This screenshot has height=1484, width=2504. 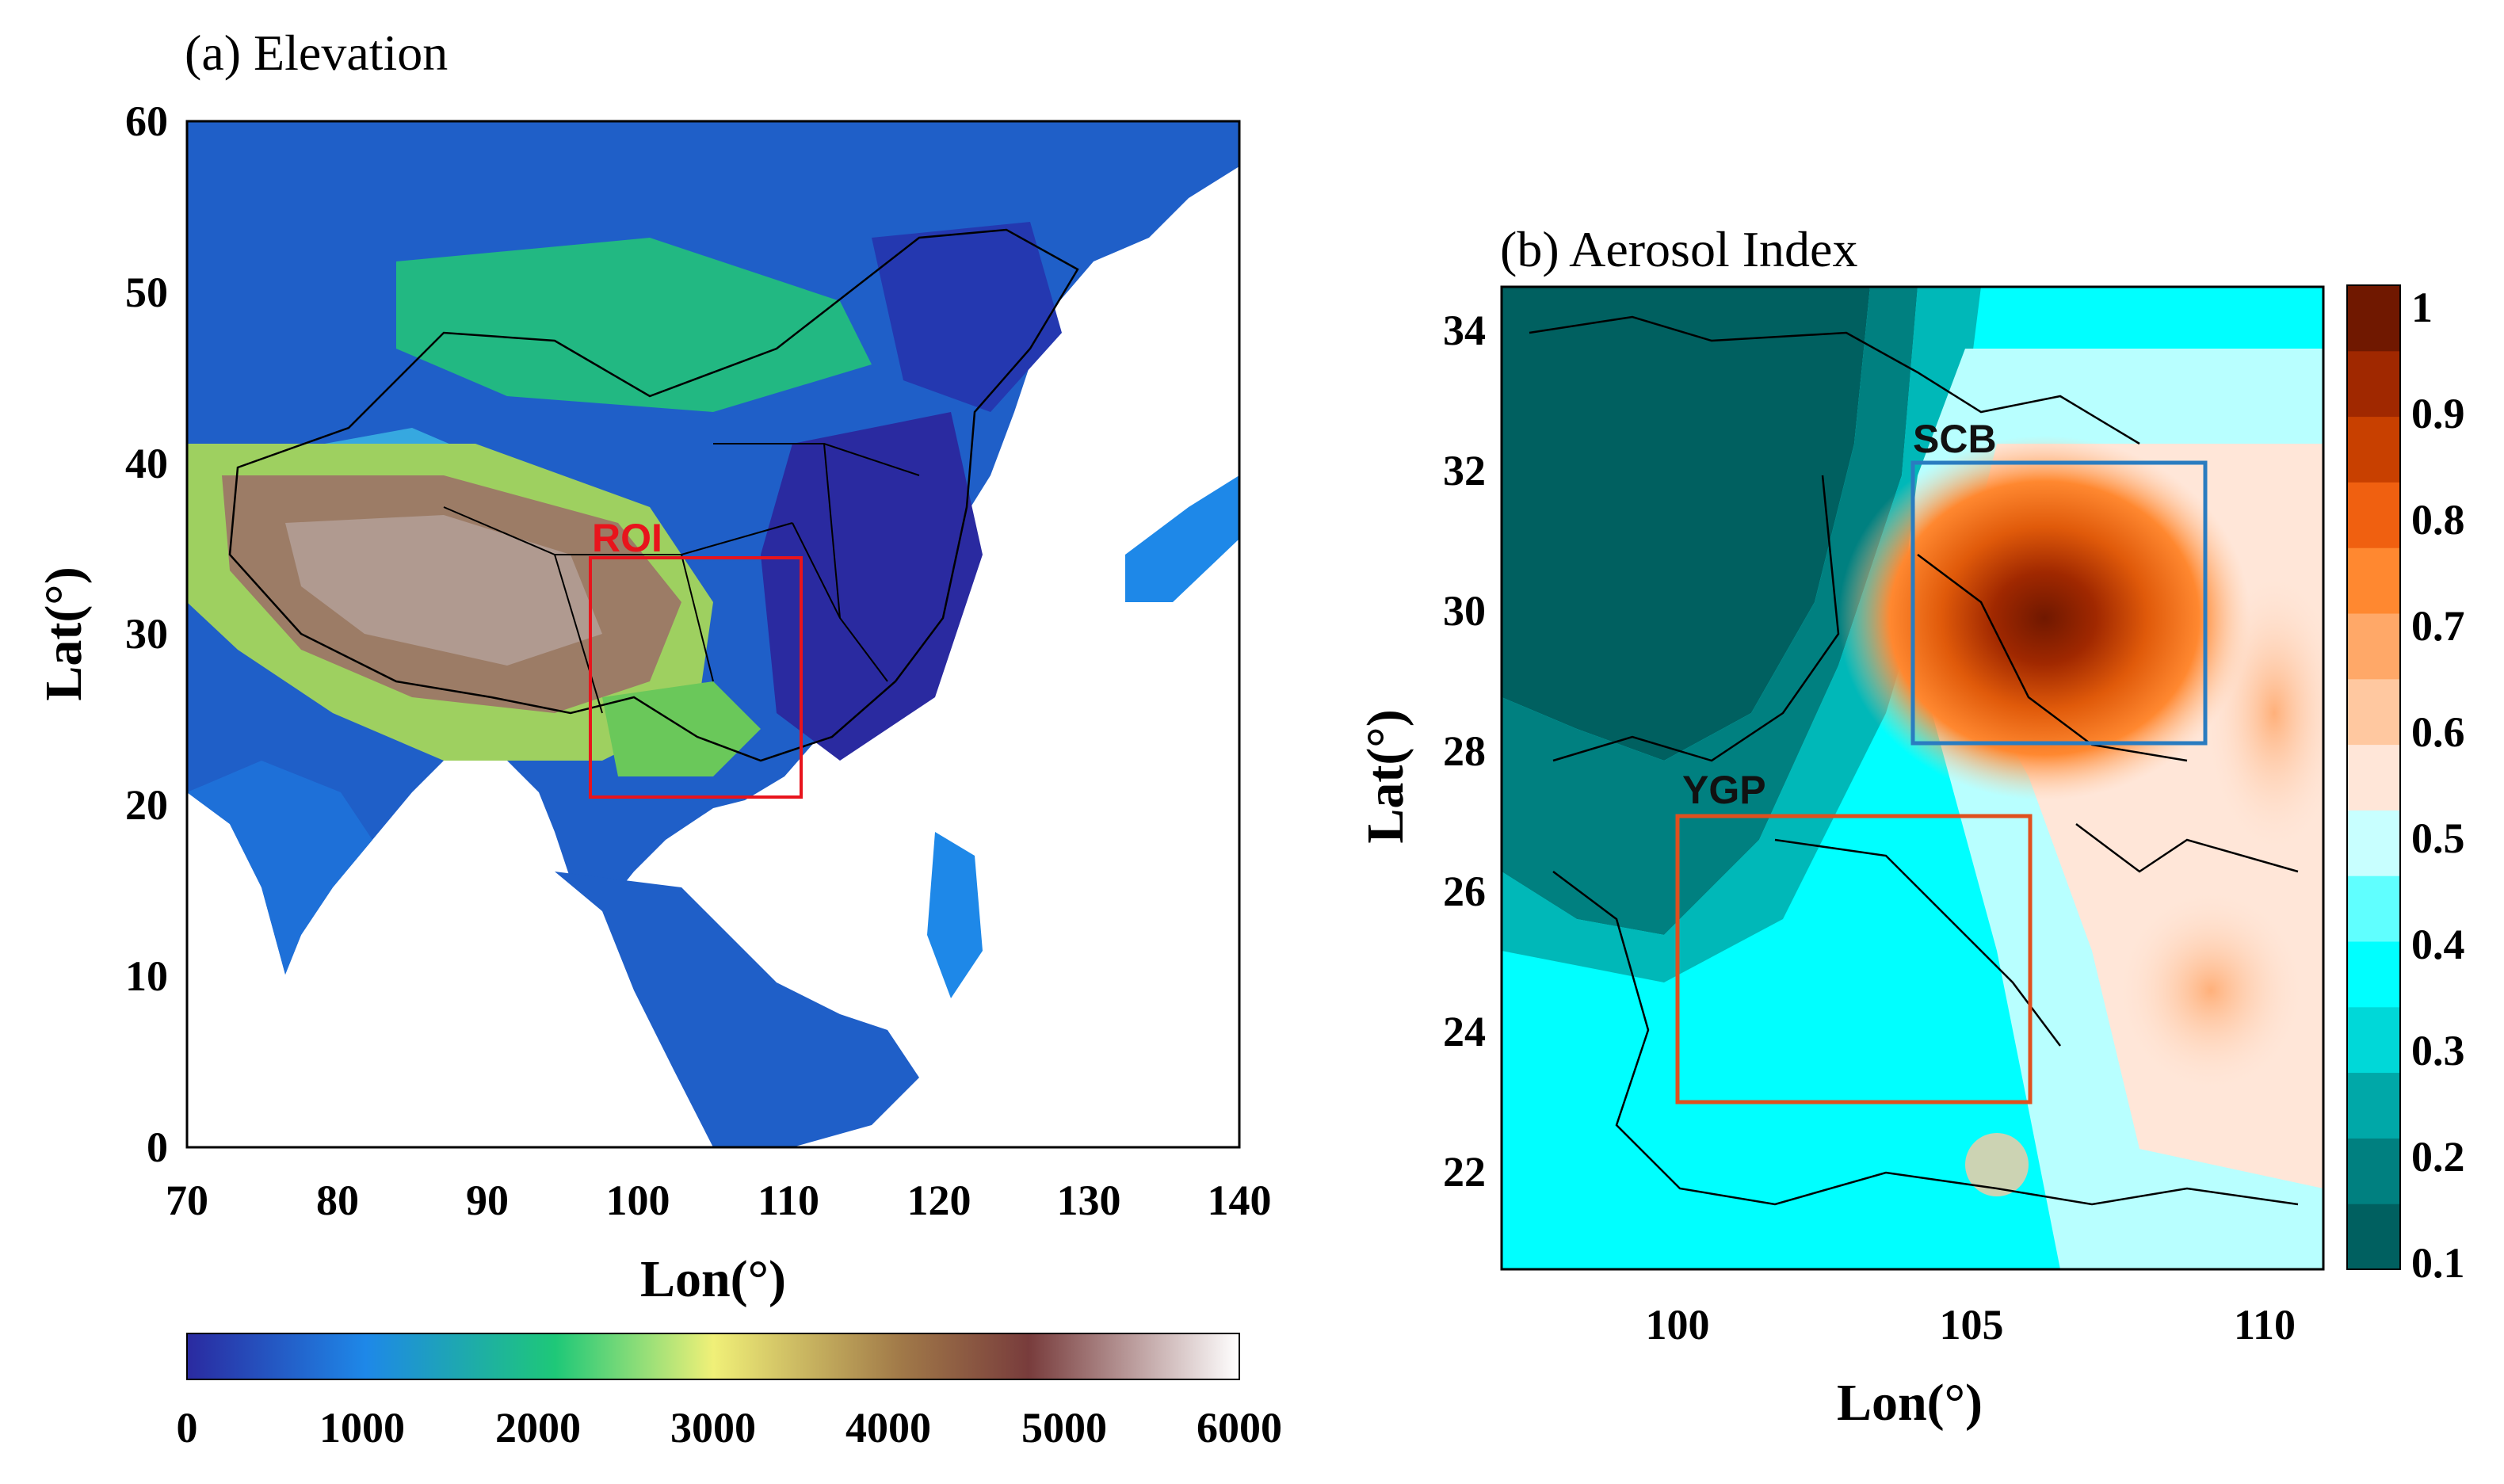 I want to click on xtick-a-70: 70, so click(x=187, y=1201).